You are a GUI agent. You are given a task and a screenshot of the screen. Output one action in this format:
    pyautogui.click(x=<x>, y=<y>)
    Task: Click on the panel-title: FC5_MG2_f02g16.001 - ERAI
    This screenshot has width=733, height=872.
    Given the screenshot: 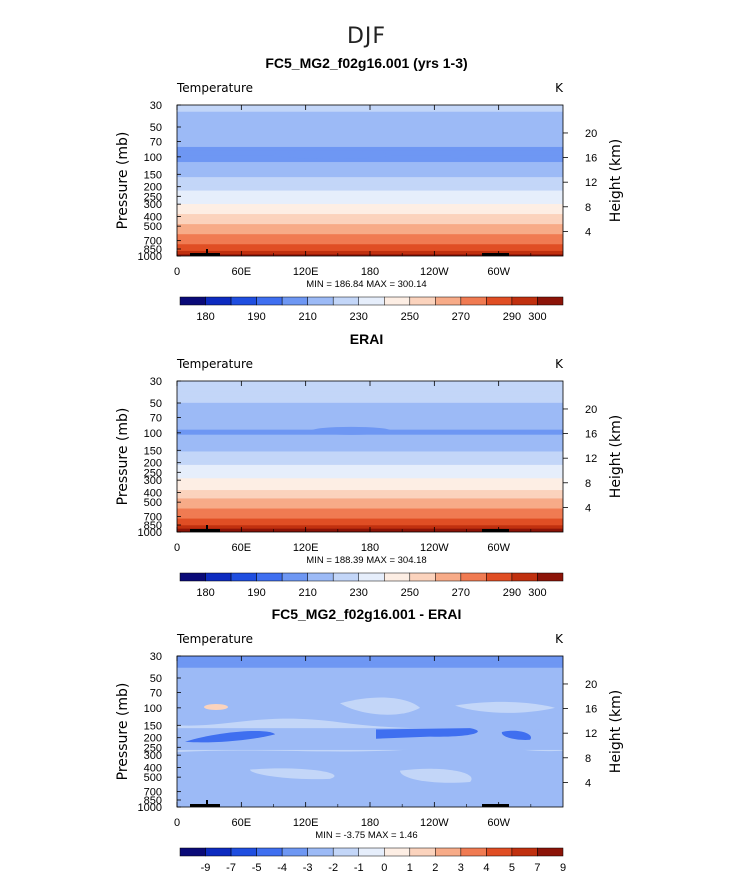 What is the action you would take?
    pyautogui.click(x=367, y=614)
    